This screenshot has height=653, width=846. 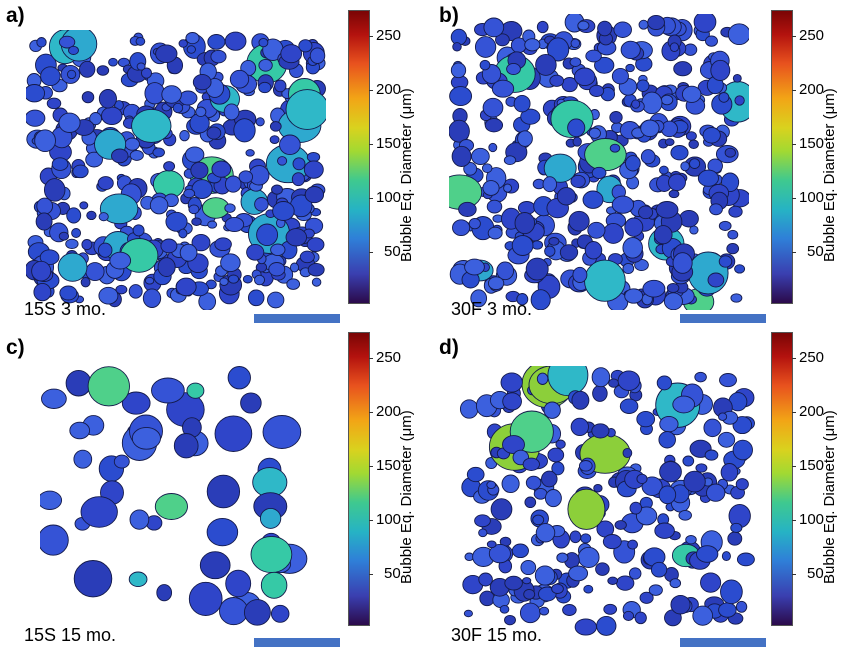 I want to click on sample-caption: 30F 3 mo., so click(x=492, y=309).